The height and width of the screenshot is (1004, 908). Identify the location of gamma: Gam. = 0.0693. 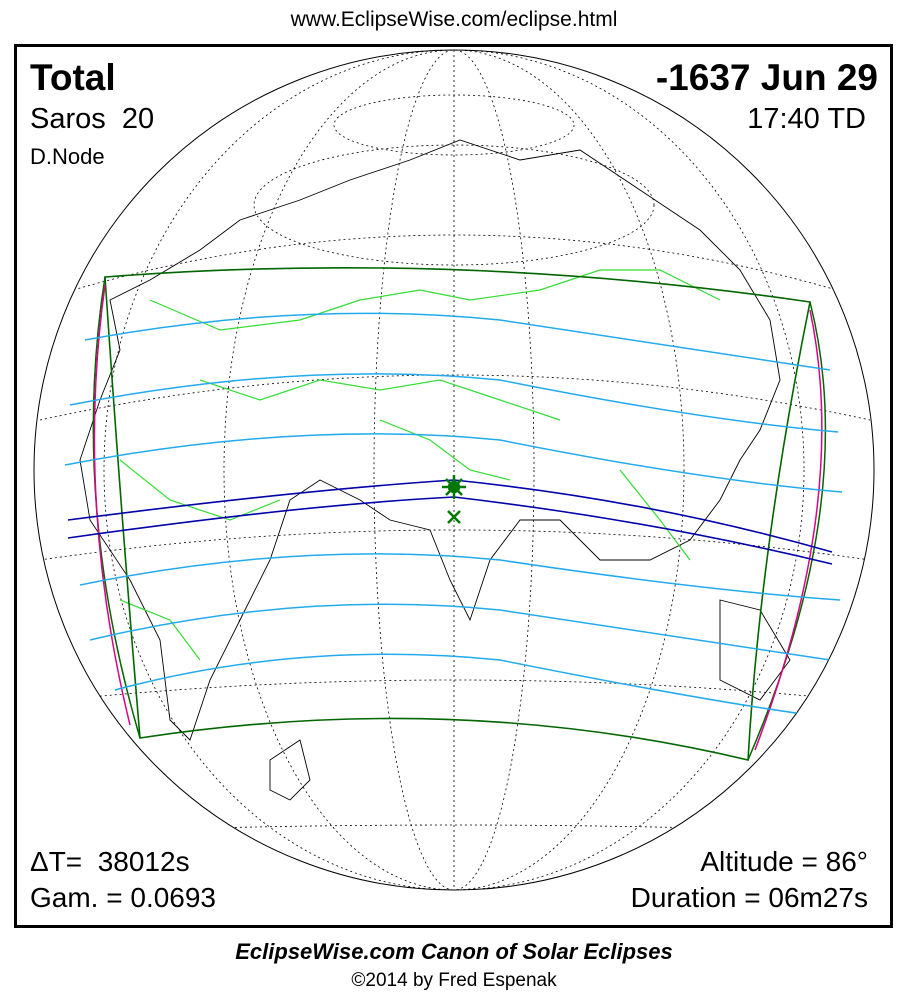
(123, 897).